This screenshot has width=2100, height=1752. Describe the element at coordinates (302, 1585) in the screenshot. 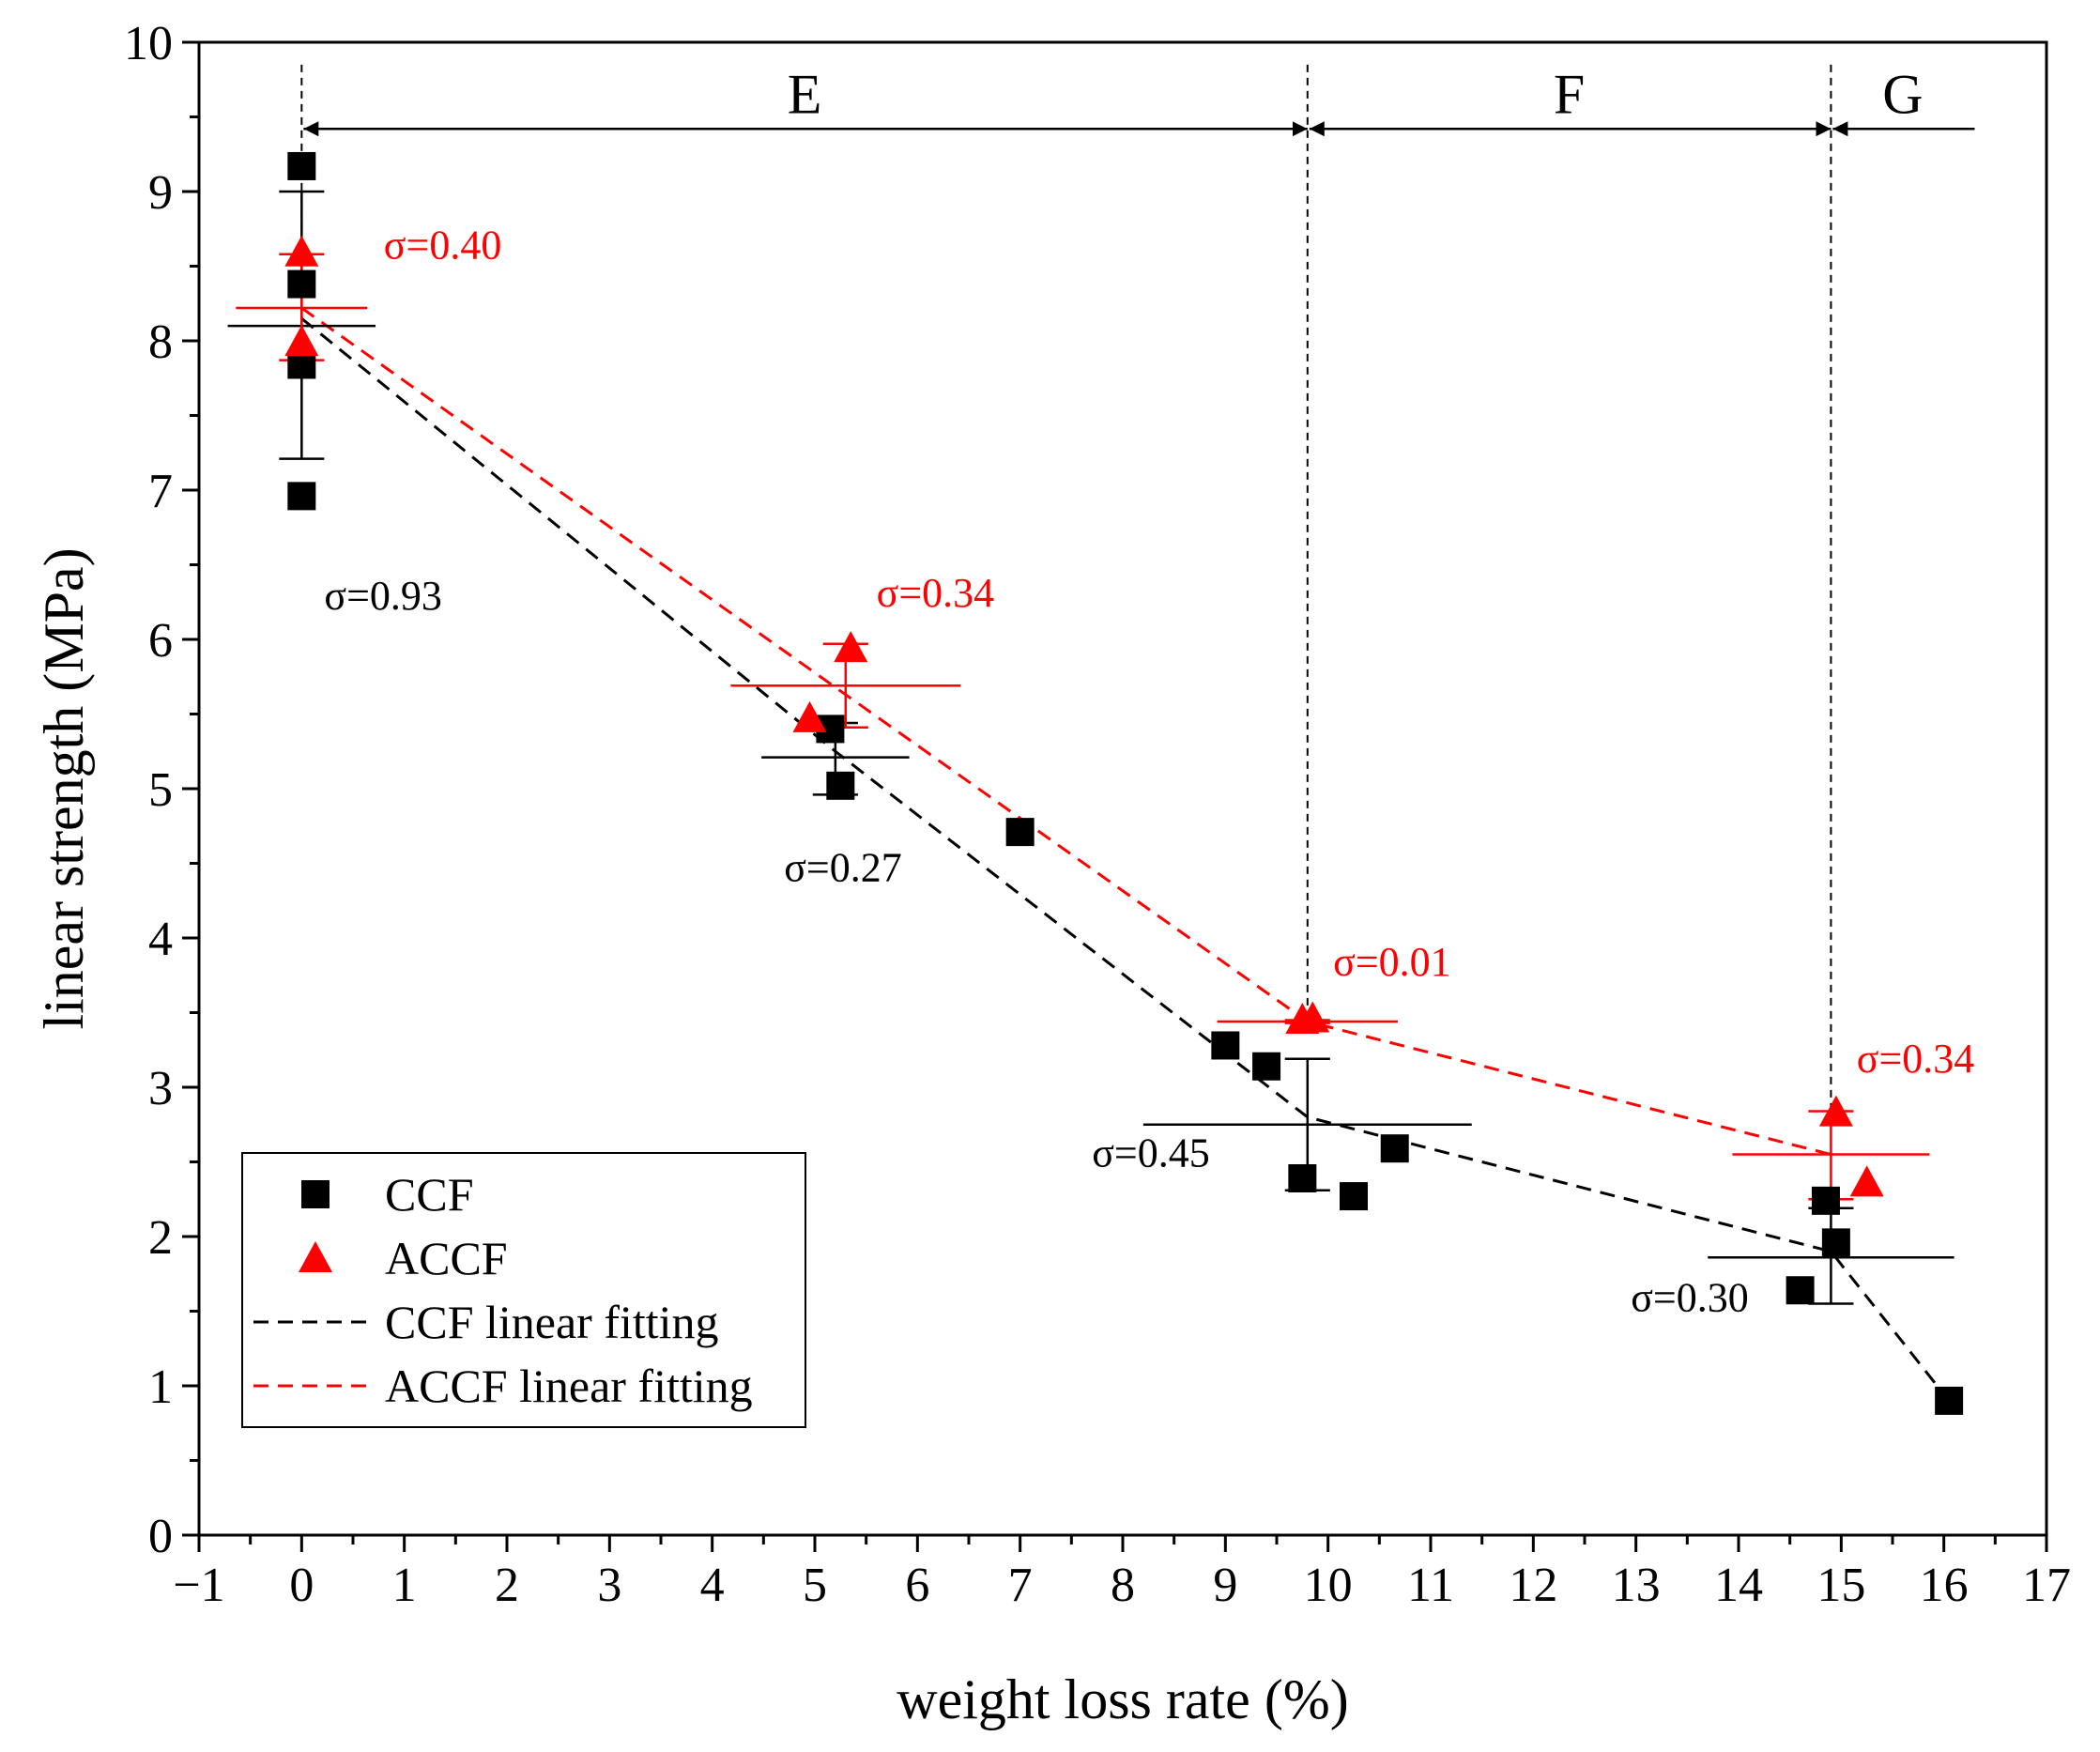

I see `x-tick-label: 0` at that location.